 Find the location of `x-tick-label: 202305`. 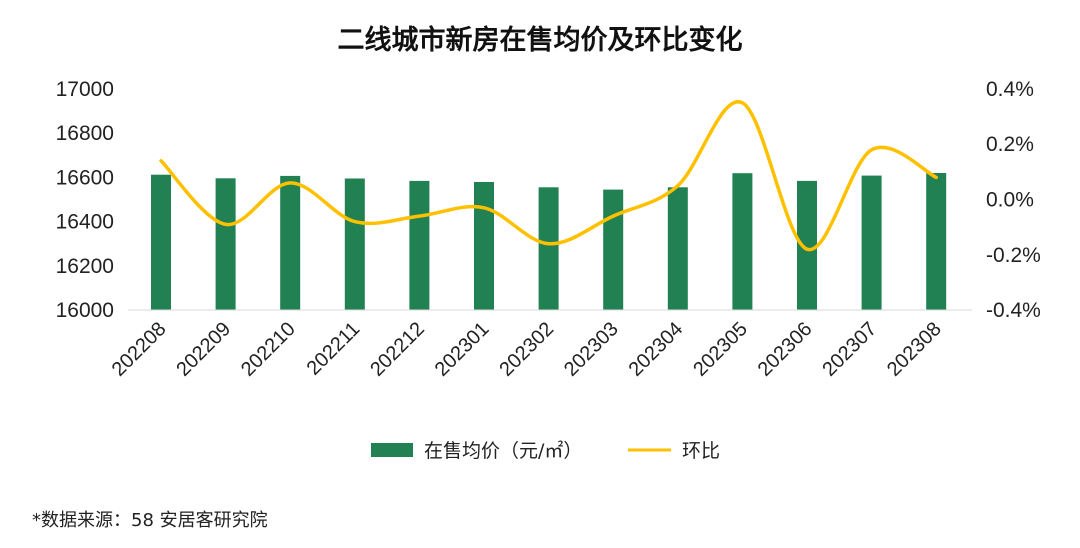

x-tick-label: 202305 is located at coordinates (720, 349).